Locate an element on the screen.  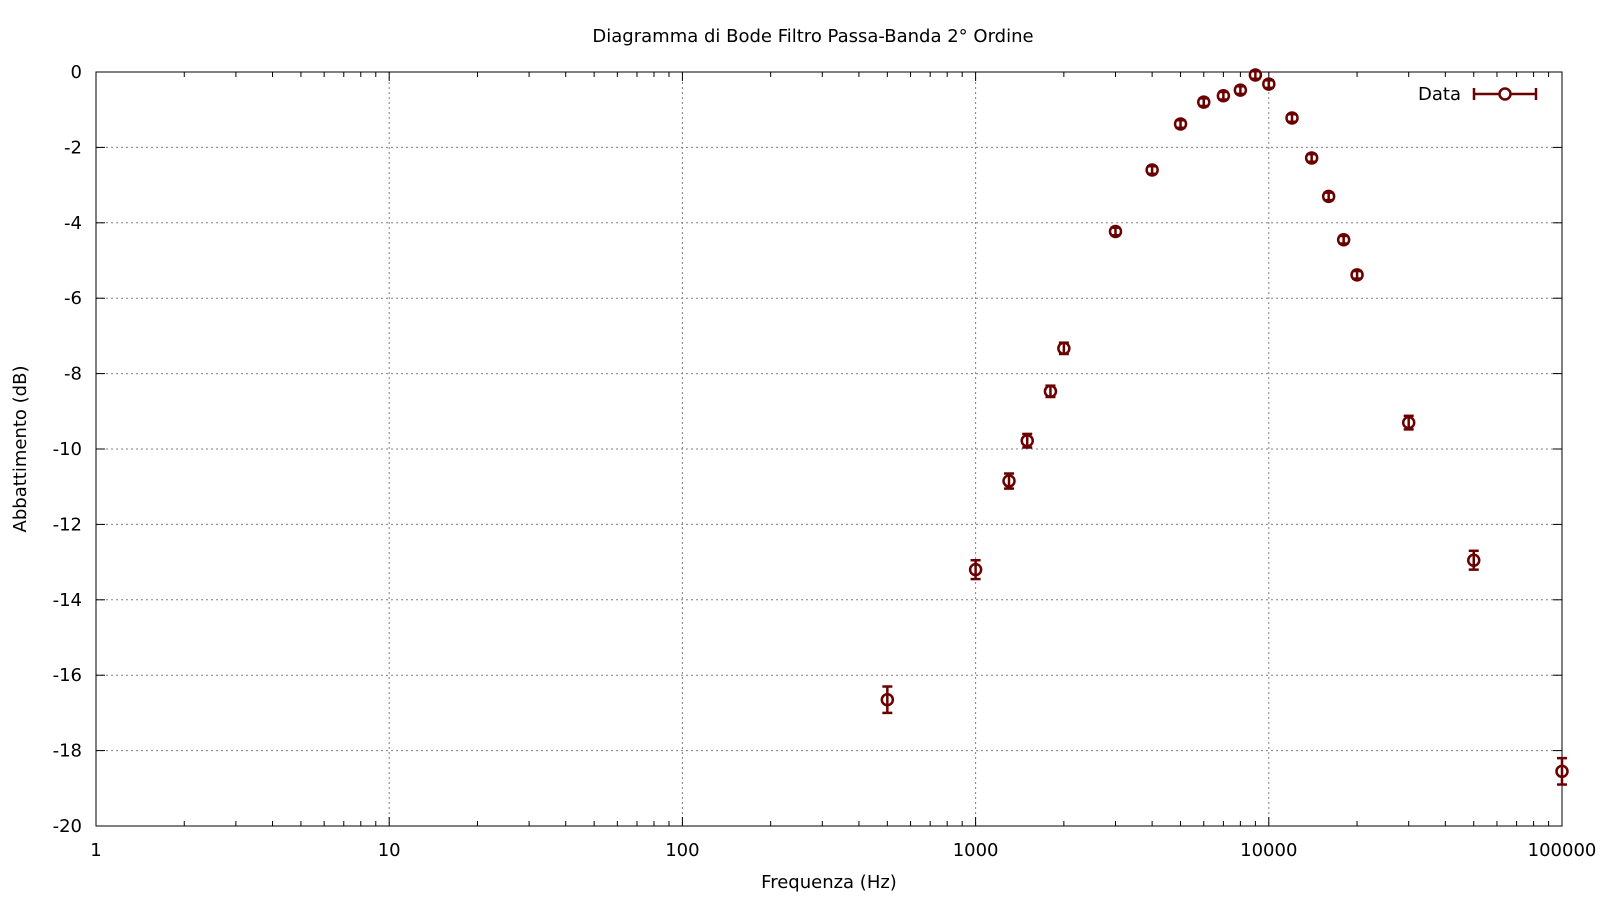
y-tick-label: 0 is located at coordinates (76, 72).